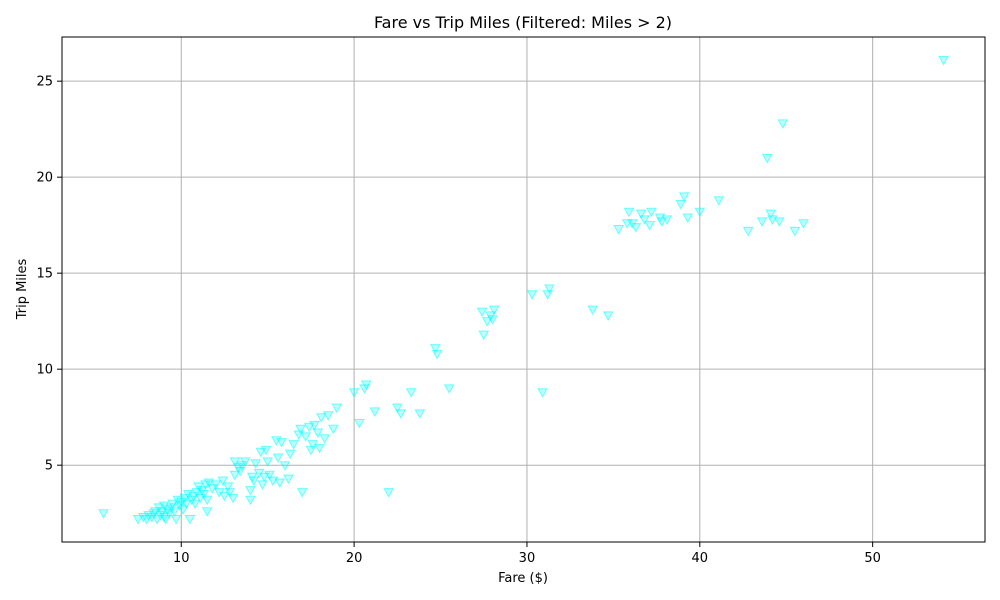  Describe the element at coordinates (44, 370) in the screenshot. I see `y-tick-label: 10` at that location.